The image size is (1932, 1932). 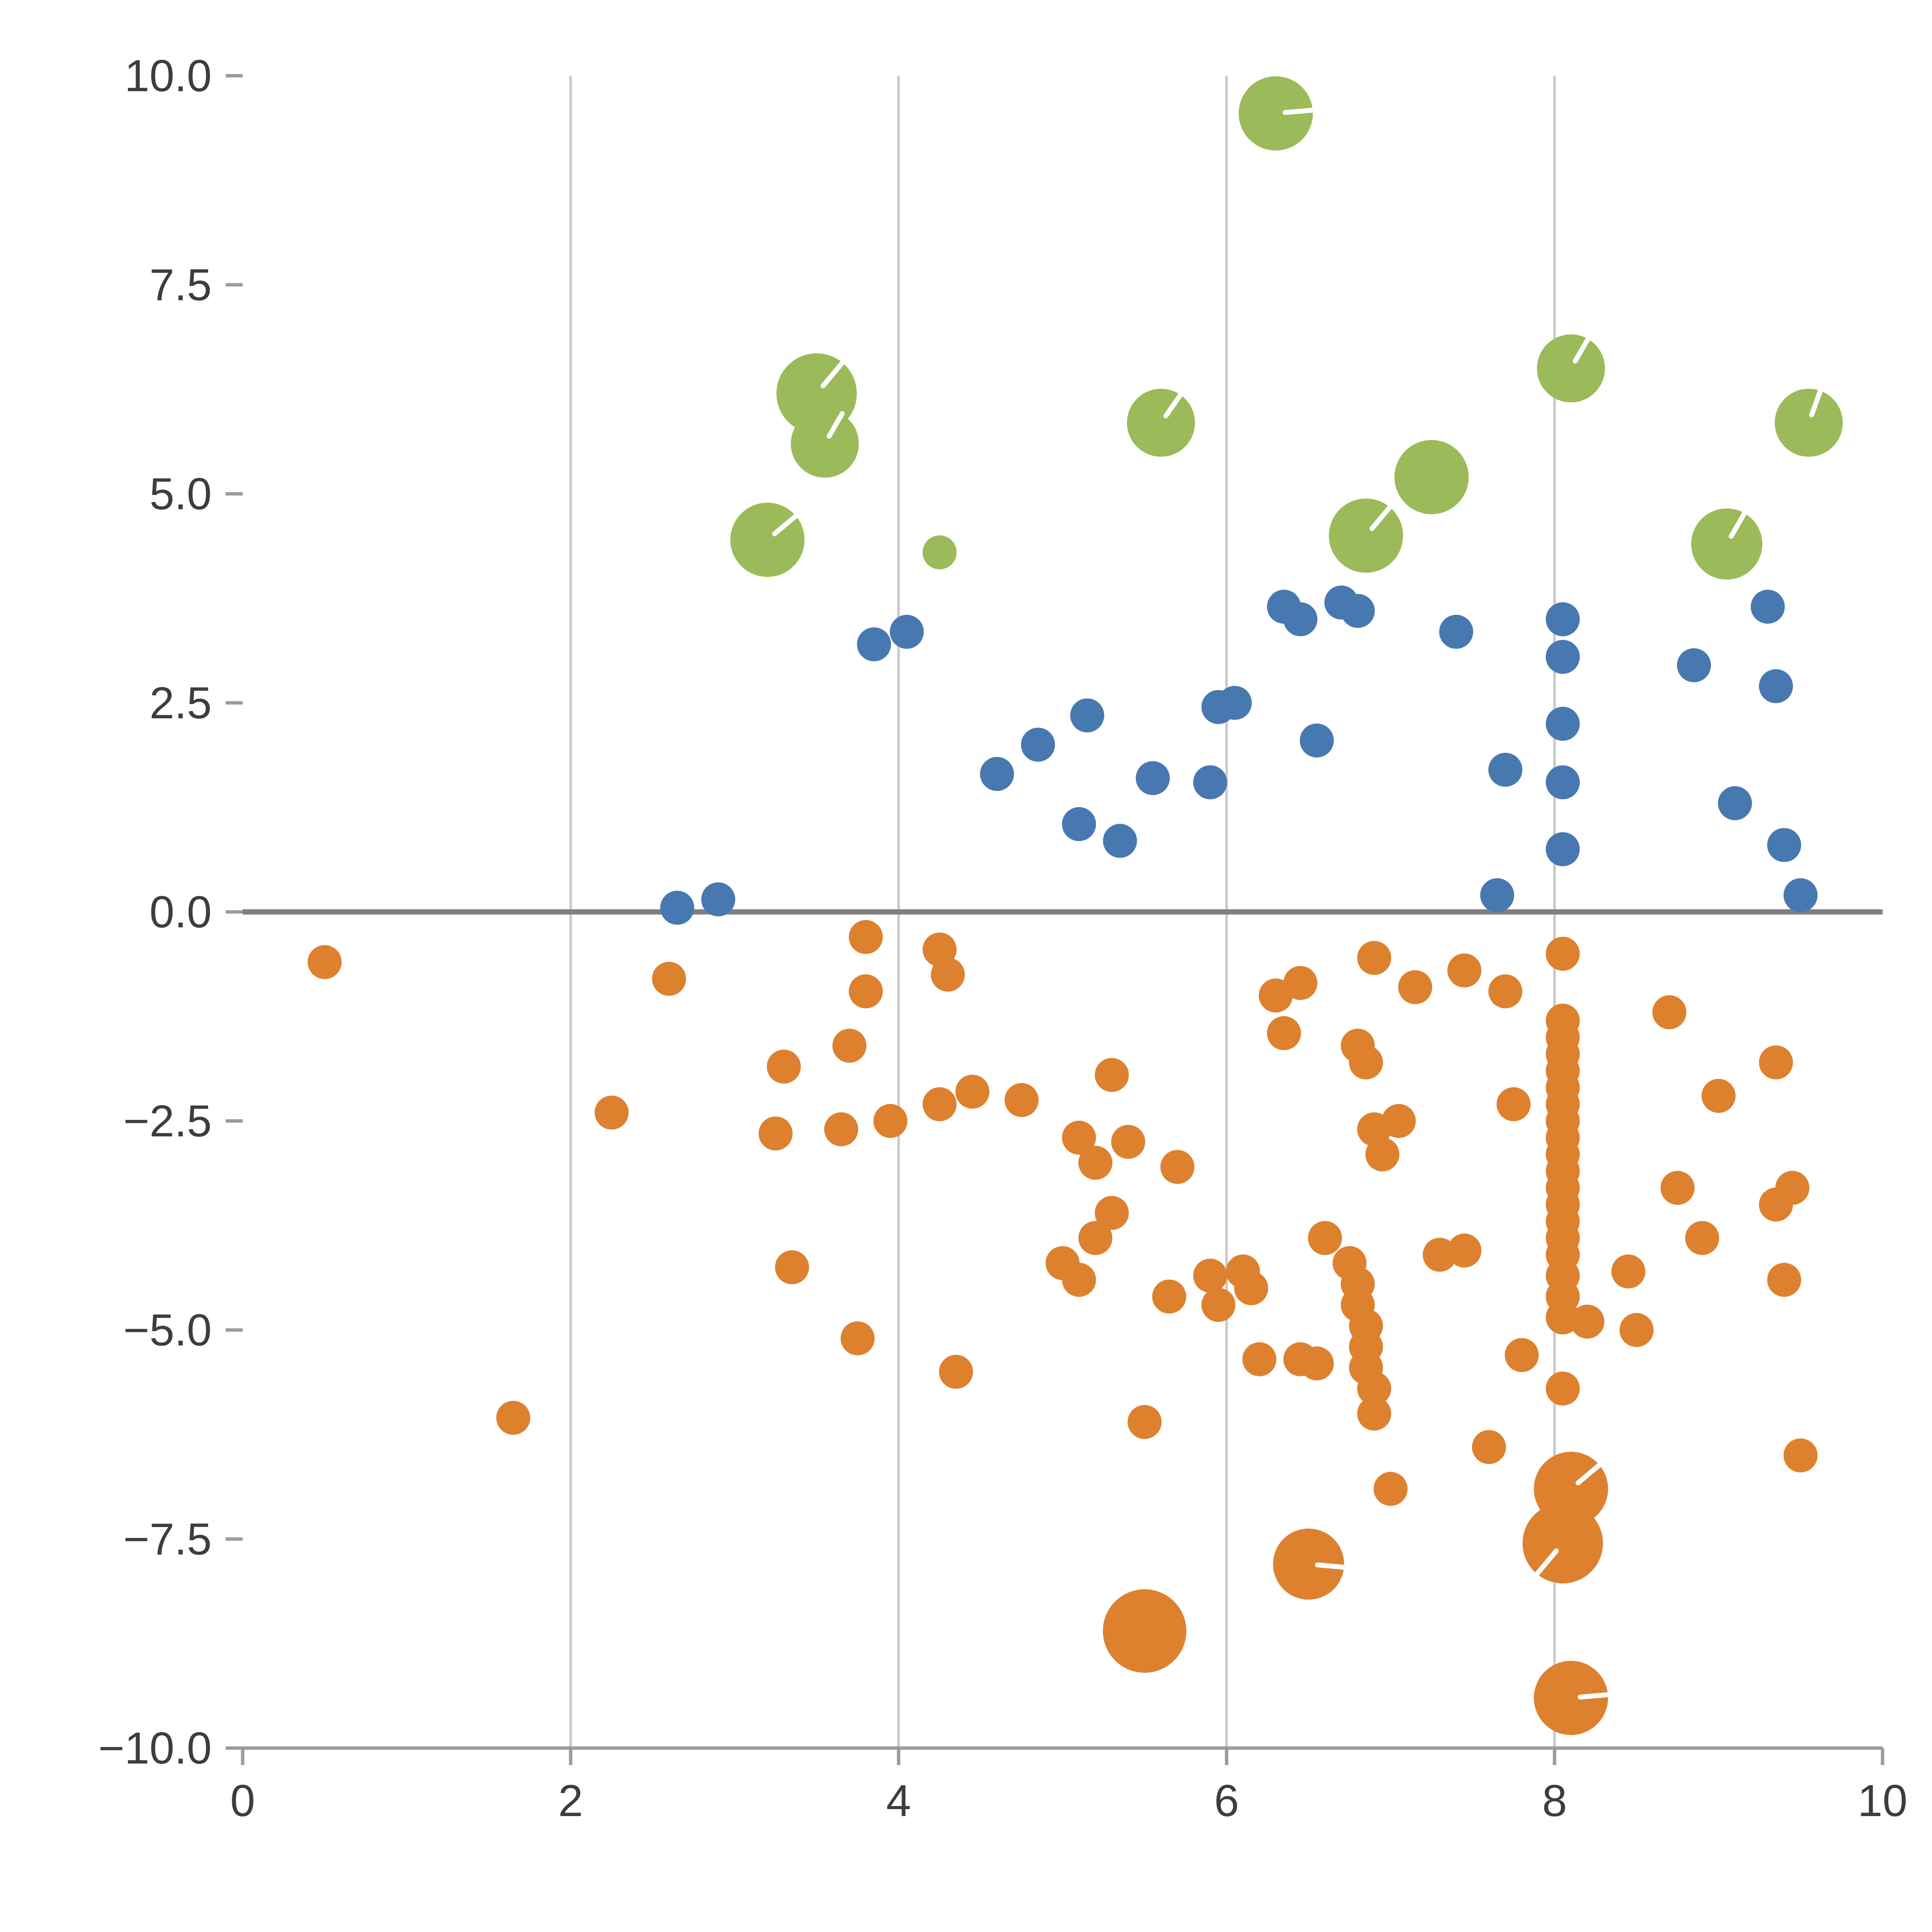 What do you see at coordinates (168, 1330) in the screenshot?
I see `y-tick-label: −5.0` at bounding box center [168, 1330].